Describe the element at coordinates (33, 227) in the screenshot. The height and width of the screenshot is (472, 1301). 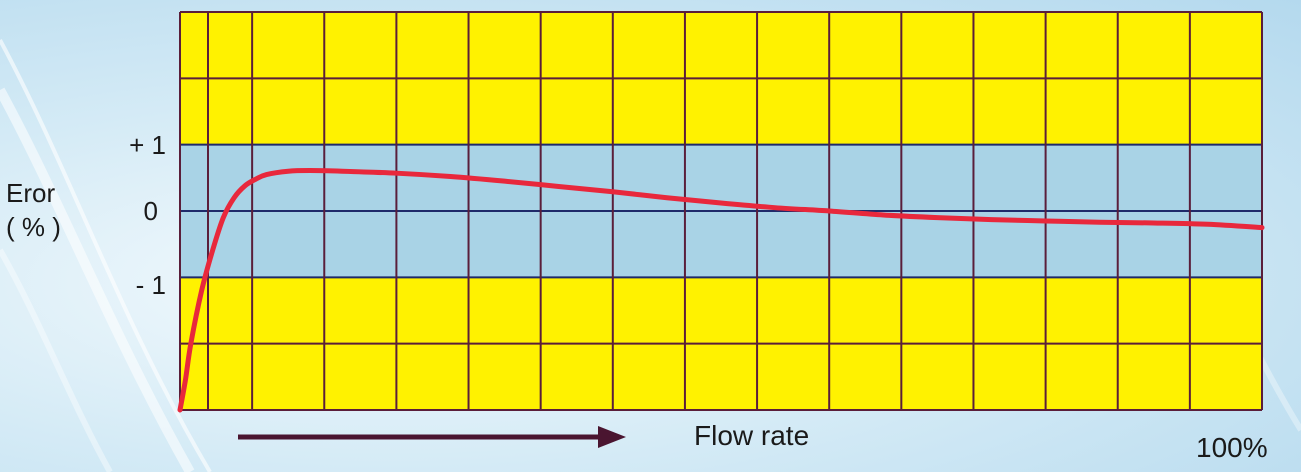
I see `y-axis-label-line2: ( % )` at that location.